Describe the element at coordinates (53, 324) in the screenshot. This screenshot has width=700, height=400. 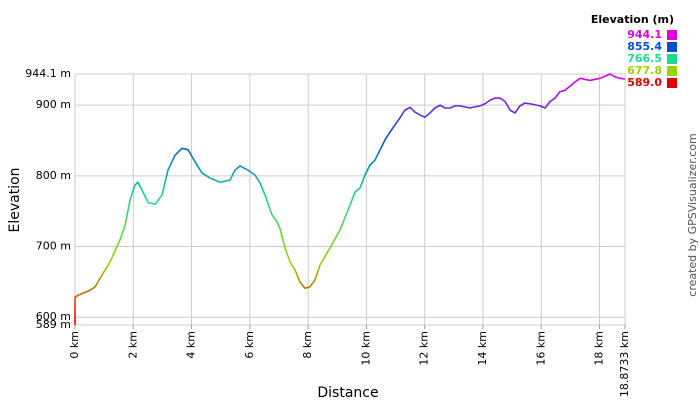
I see `y-tick-label: 589 m` at that location.